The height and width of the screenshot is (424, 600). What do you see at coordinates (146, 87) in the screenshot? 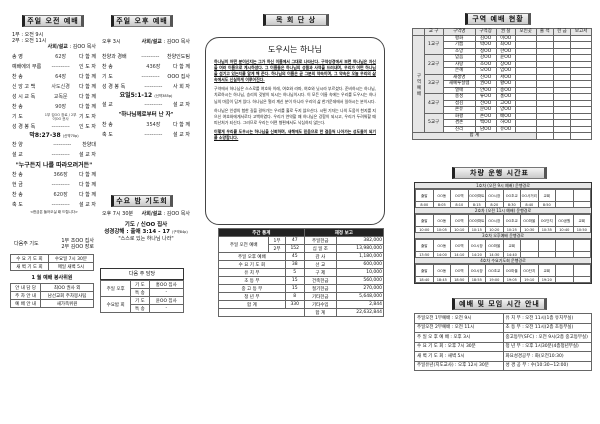
I see `order-row: 성 경 봉 독 ---------- 사 회 자` at bounding box center [146, 87].